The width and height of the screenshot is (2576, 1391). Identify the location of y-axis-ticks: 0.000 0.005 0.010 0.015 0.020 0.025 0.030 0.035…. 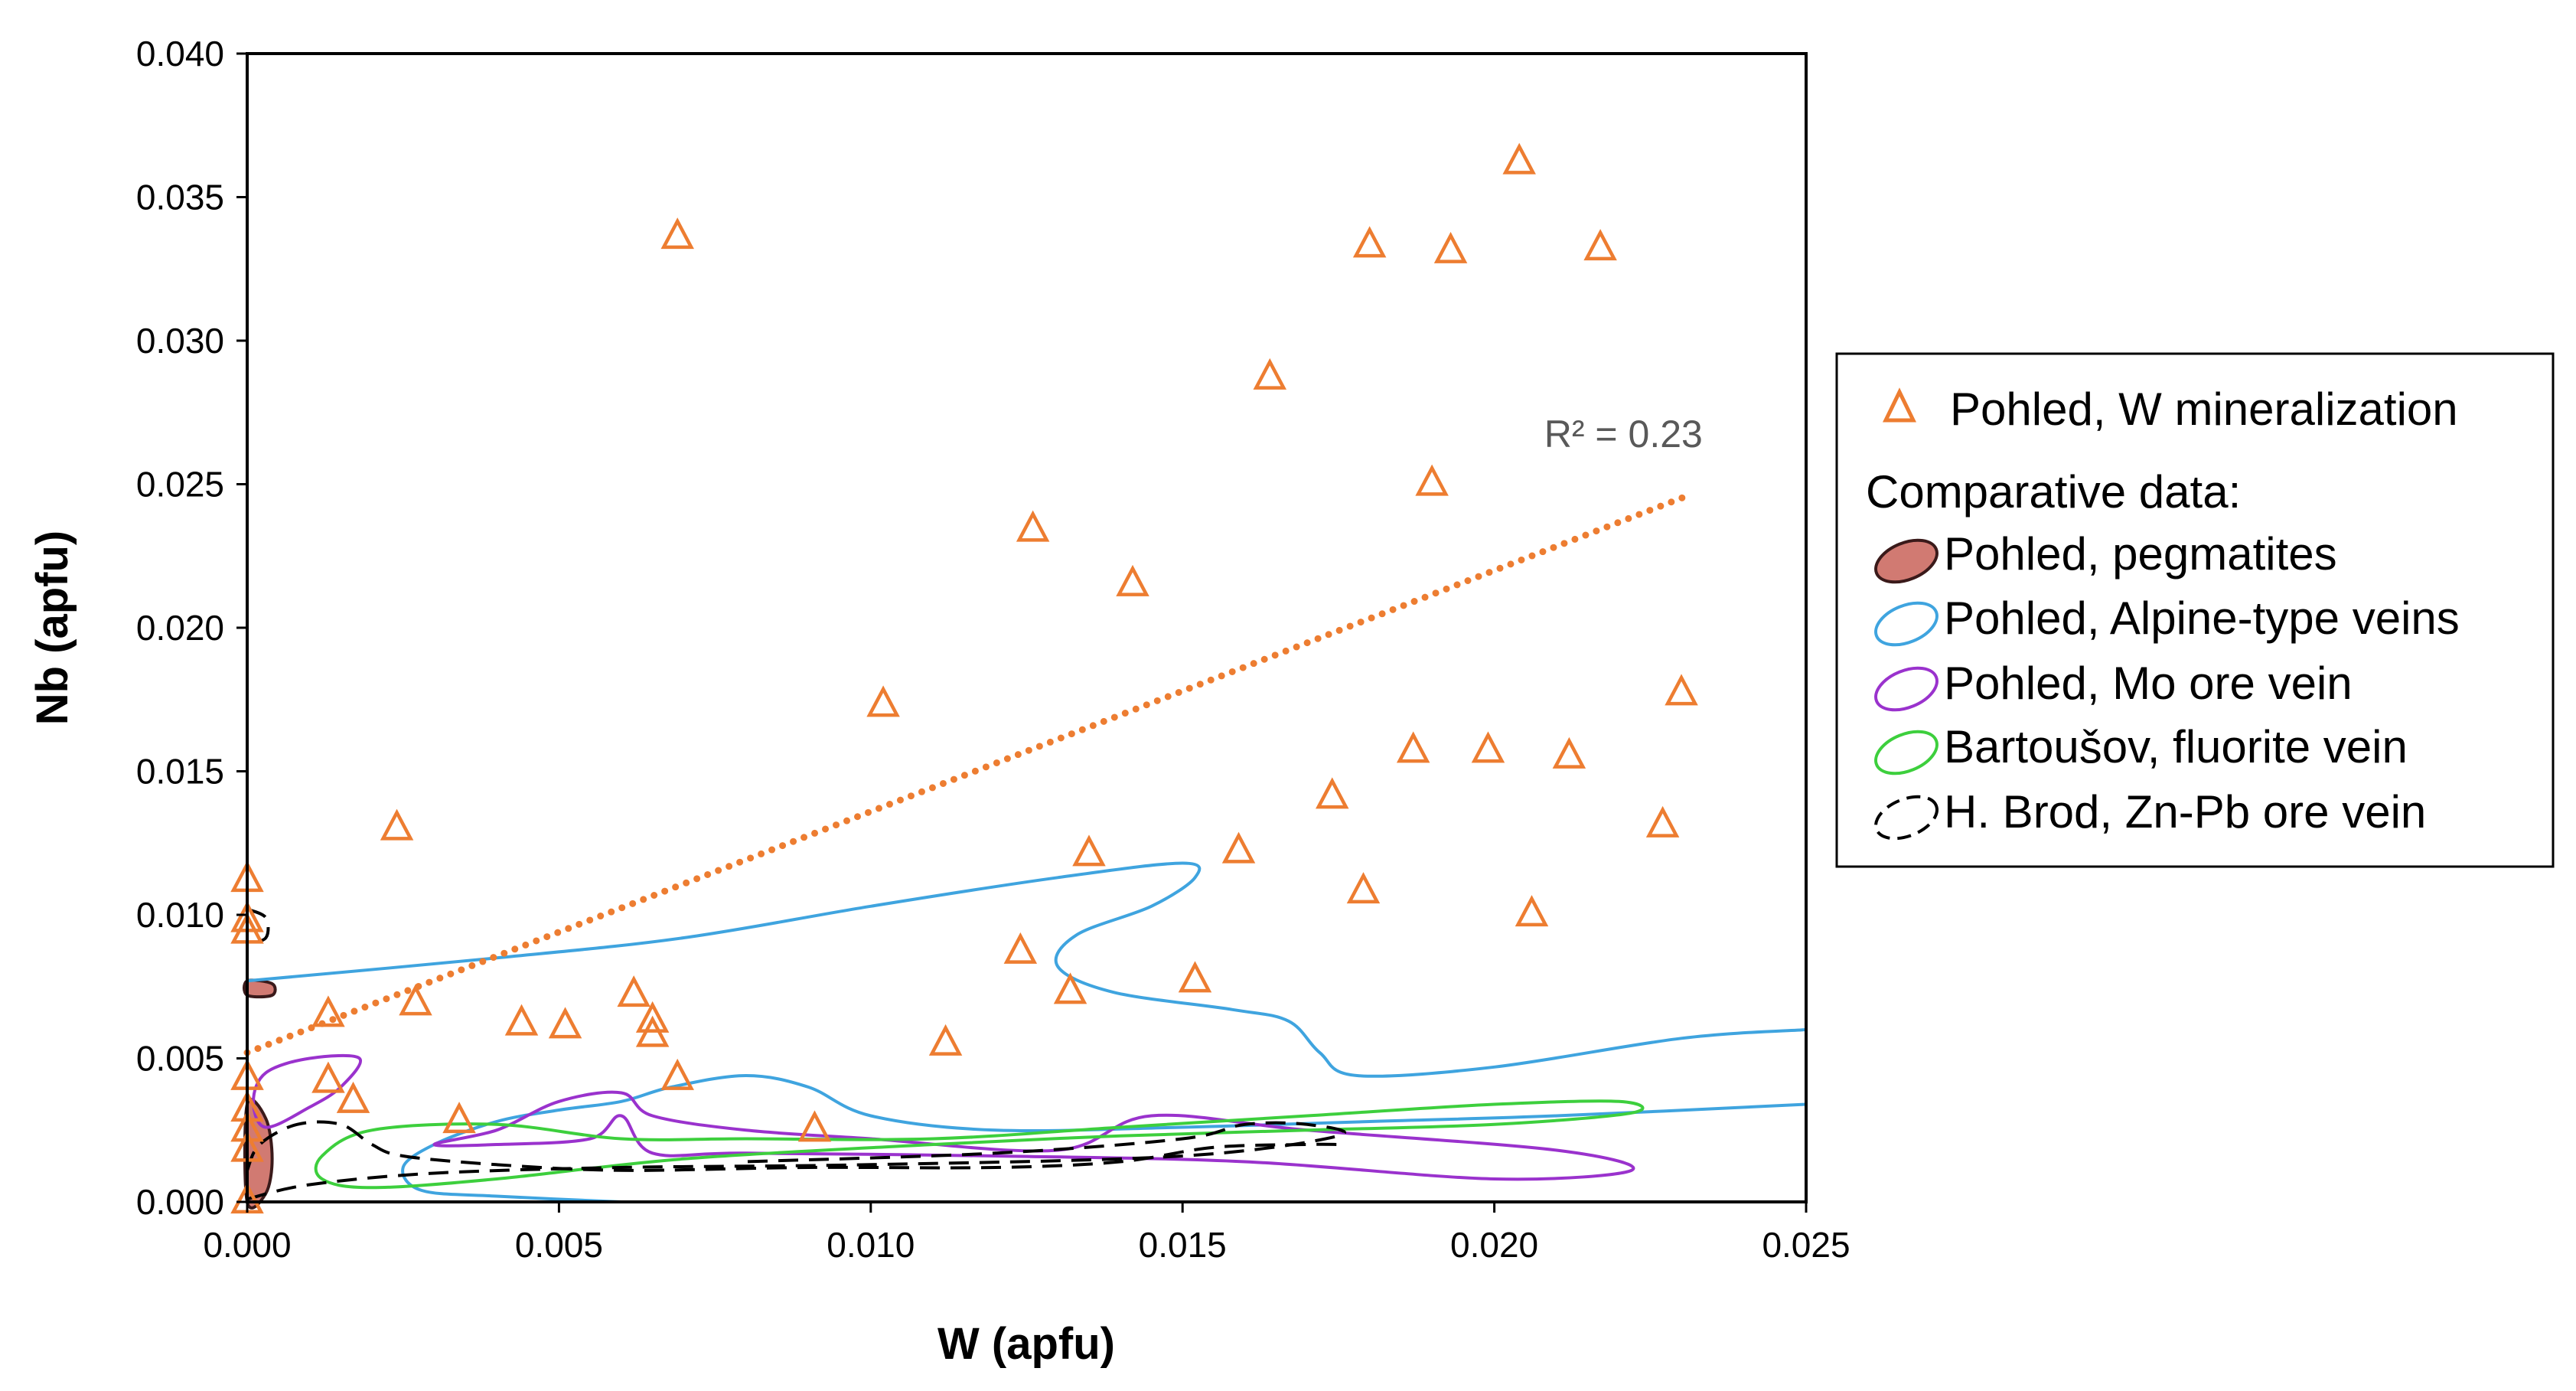
(191, 628).